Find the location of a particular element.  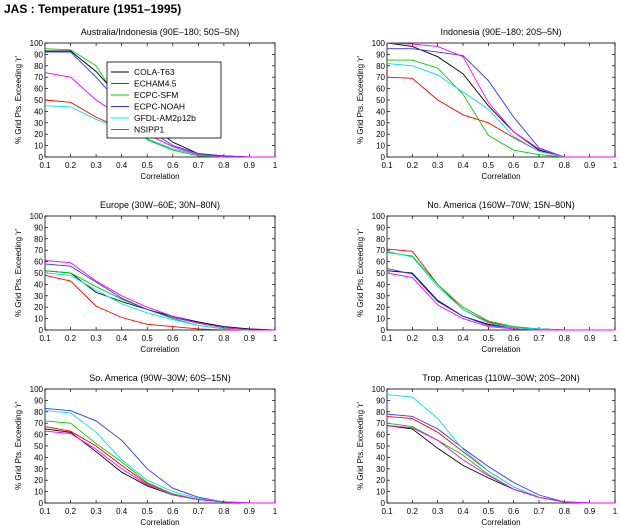

legend-box is located at coordinates (164, 100).